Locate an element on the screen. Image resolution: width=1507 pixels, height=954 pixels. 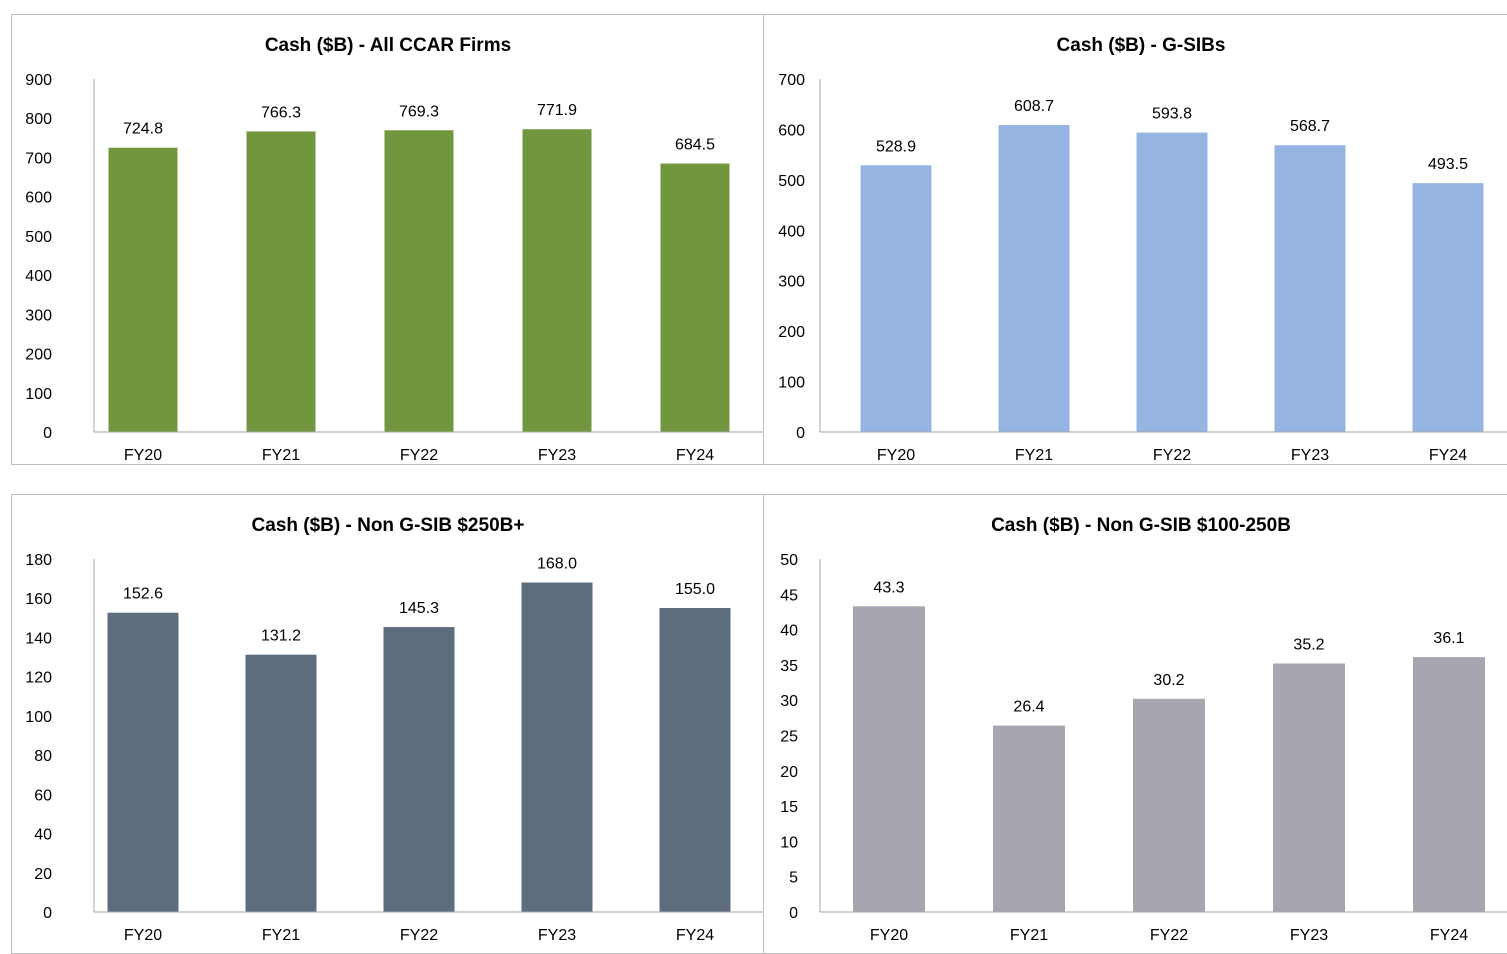
data-label: 35.2 is located at coordinates (1308, 644).